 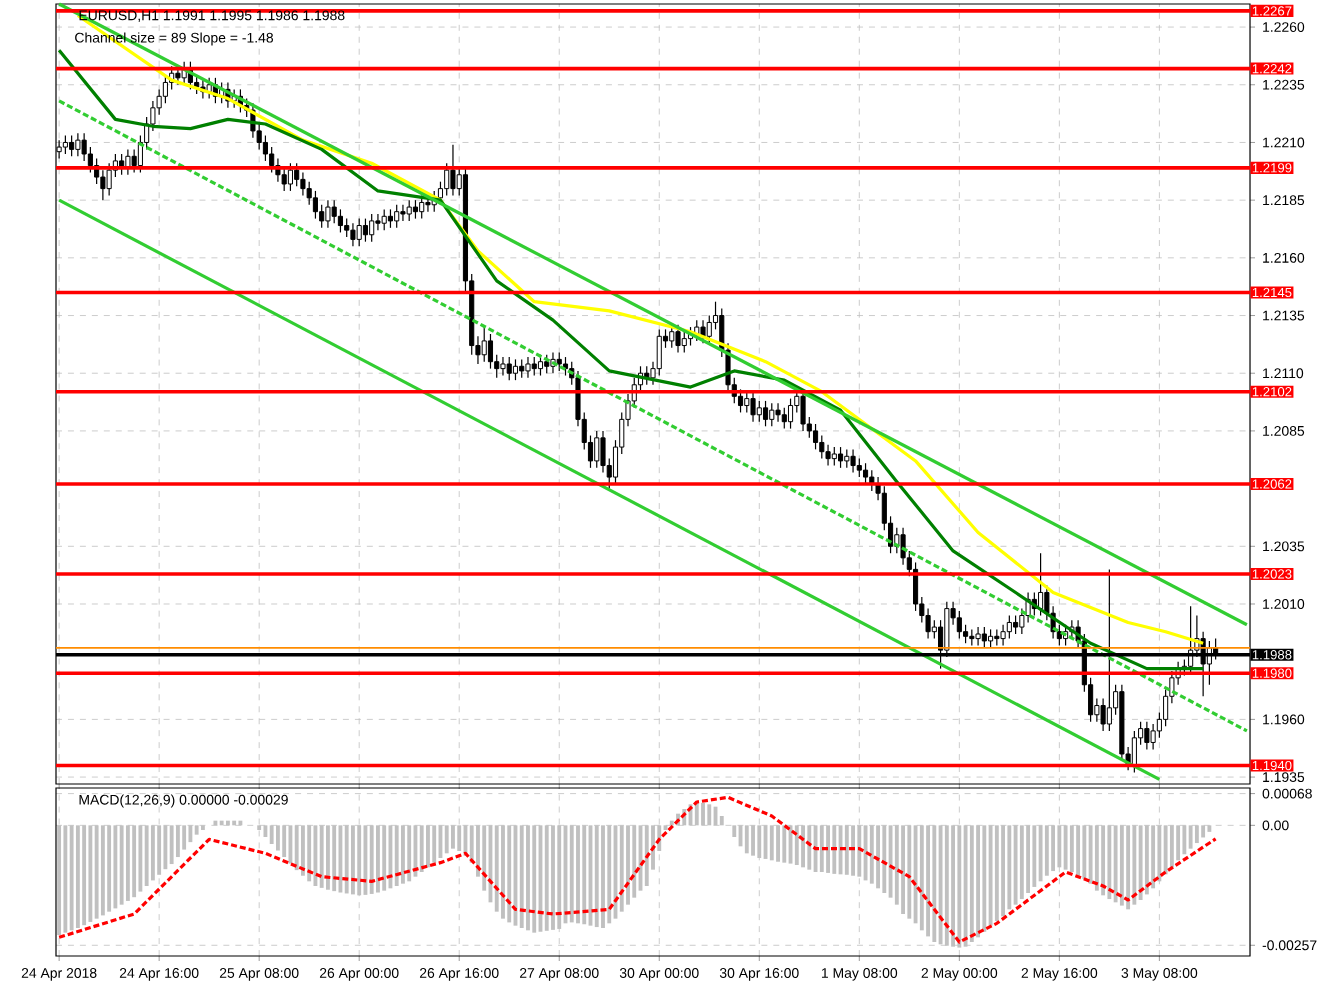 What do you see at coordinates (637, 869) in the screenshot?
I see `line-series` at bounding box center [637, 869].